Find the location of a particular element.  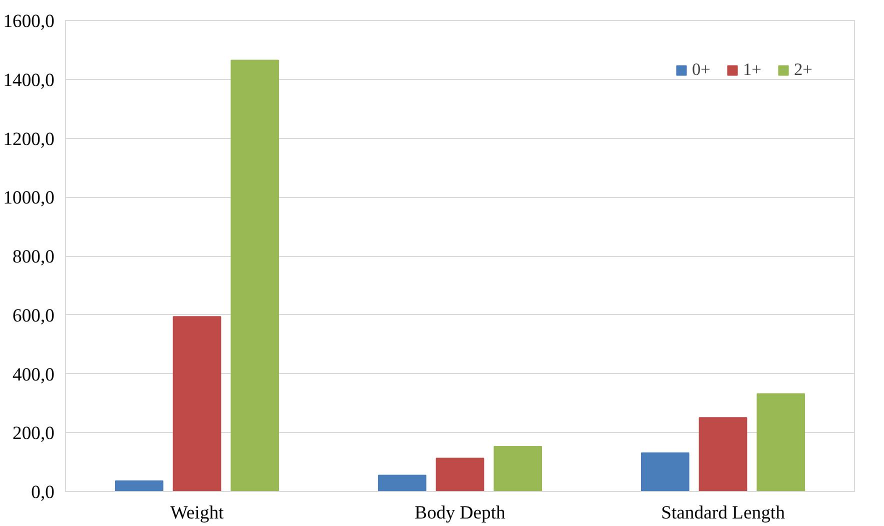

legend-label: 2+ is located at coordinates (804, 70).